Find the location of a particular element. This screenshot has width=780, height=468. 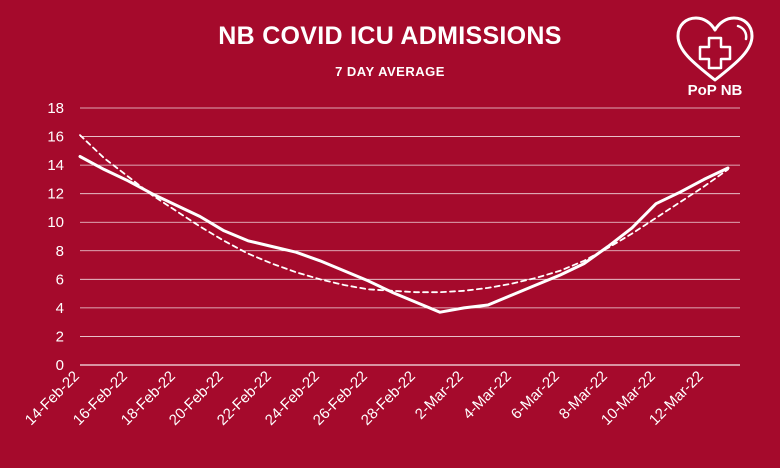

x-tick-label: 2-Mar-22 is located at coordinates (439, 395).